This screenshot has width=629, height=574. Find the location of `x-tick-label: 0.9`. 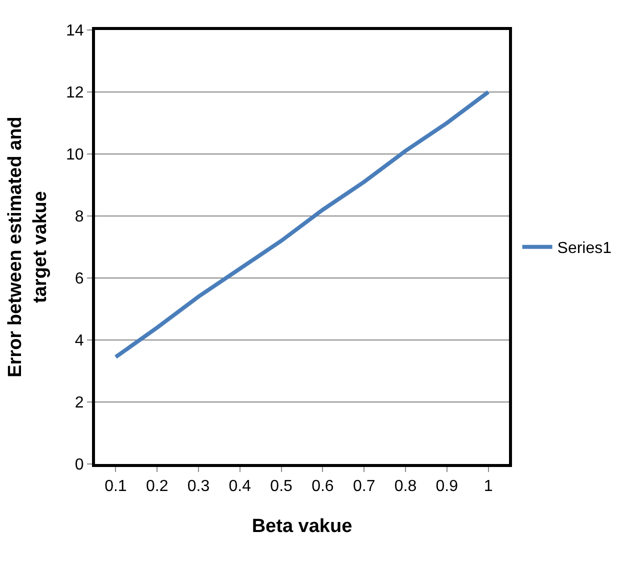

x-tick-label: 0.9 is located at coordinates (447, 487).